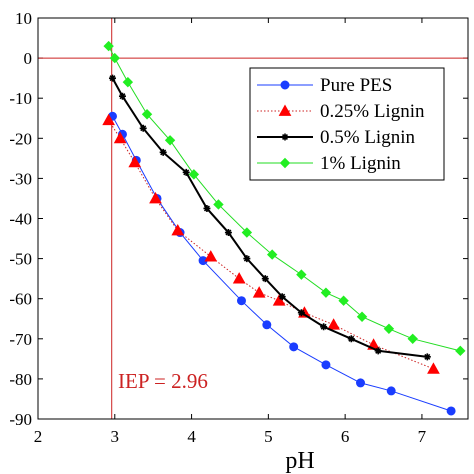 The height and width of the screenshot is (474, 474). I want to click on x-axis-title: pH, so click(299, 461).